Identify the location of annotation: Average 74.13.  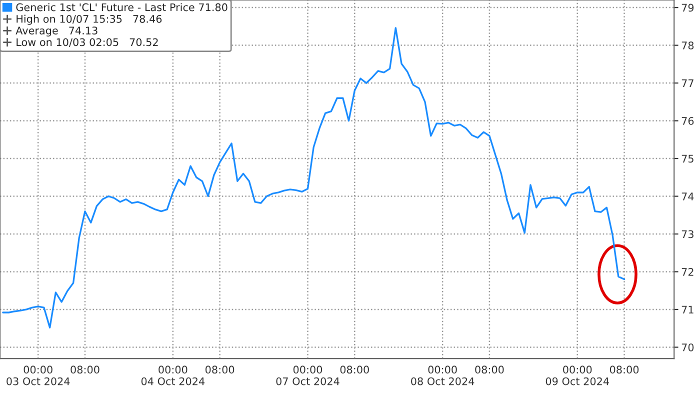
(57, 31).